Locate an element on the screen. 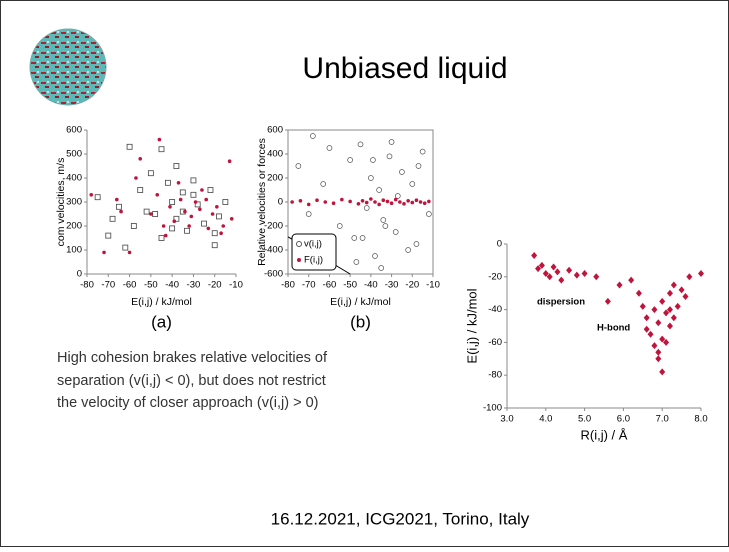  annotation: dispersion is located at coordinates (561, 302).